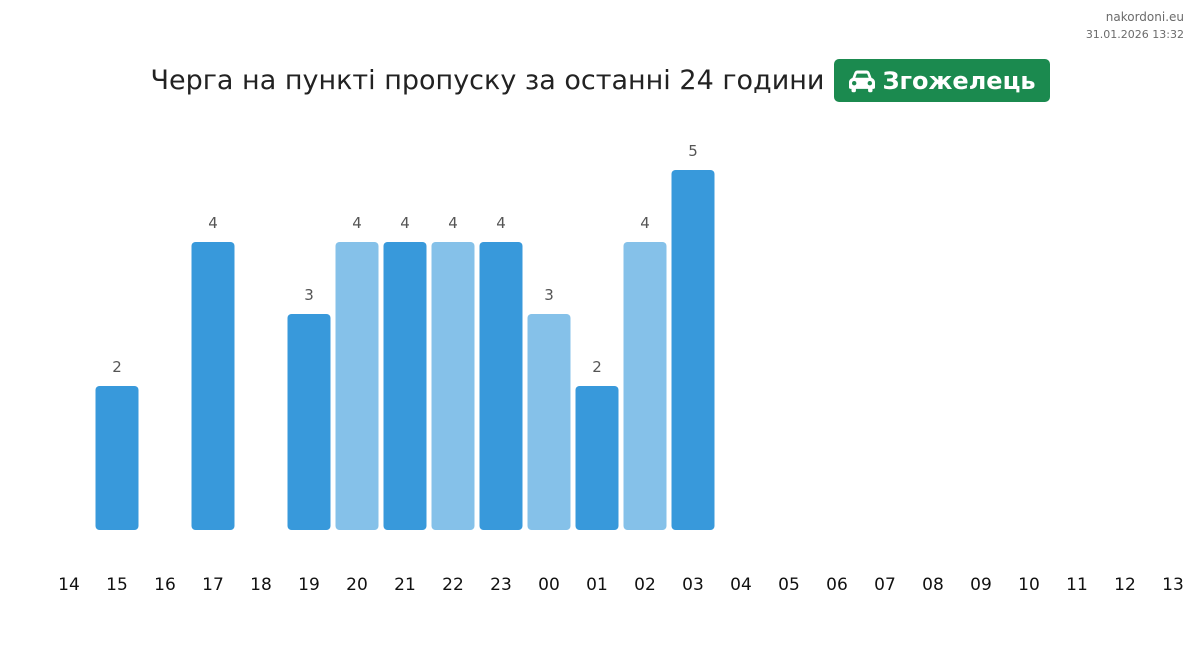  What do you see at coordinates (981, 585) in the screenshot?
I see `x-tick-09: 09` at bounding box center [981, 585].